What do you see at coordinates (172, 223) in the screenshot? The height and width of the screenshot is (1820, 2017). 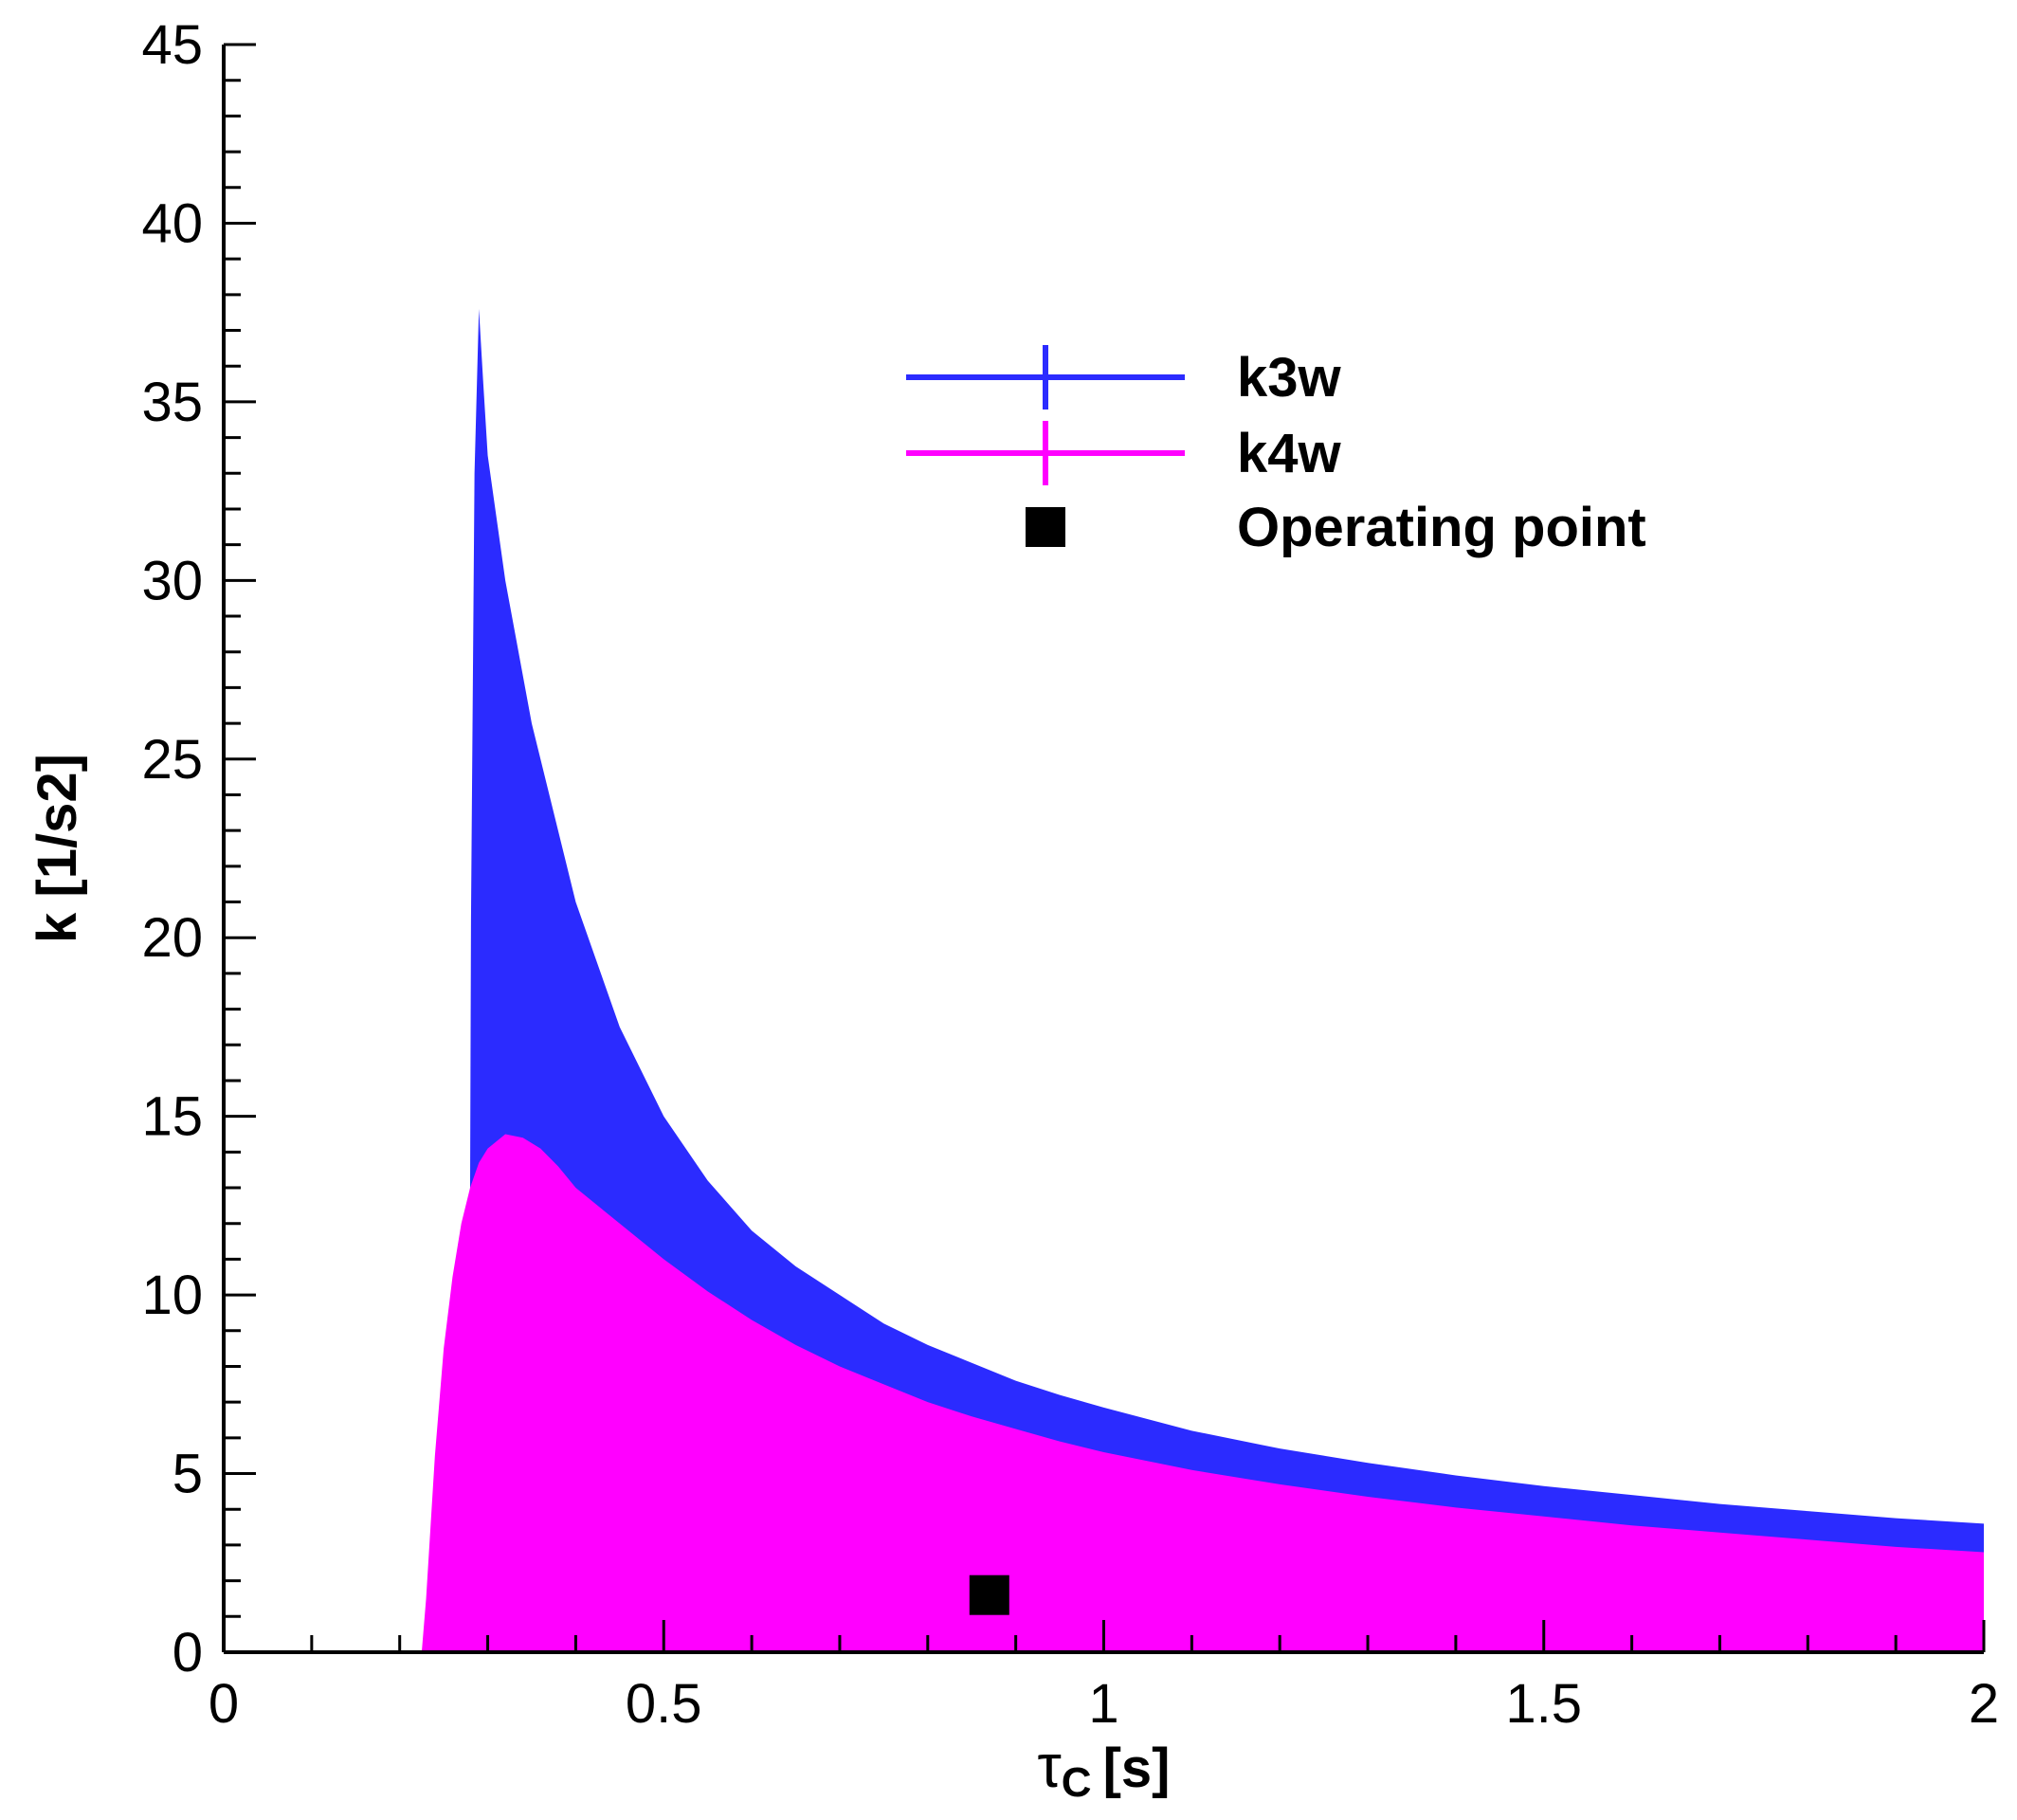 I see `y-tick-label: 40` at bounding box center [172, 223].